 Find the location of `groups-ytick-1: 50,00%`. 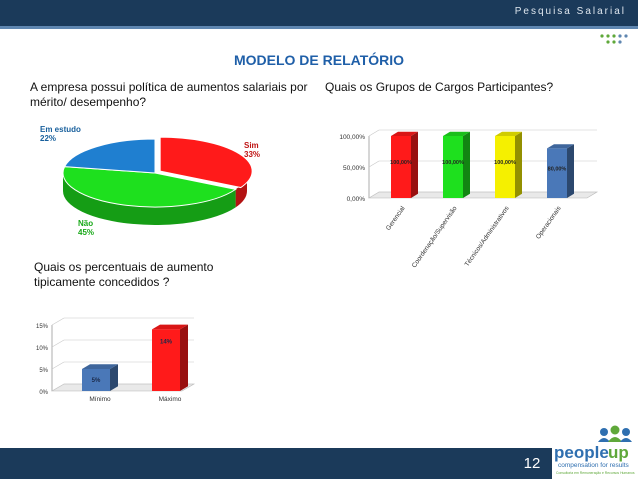

groups-ytick-1: 50,00% is located at coordinates (354, 168).